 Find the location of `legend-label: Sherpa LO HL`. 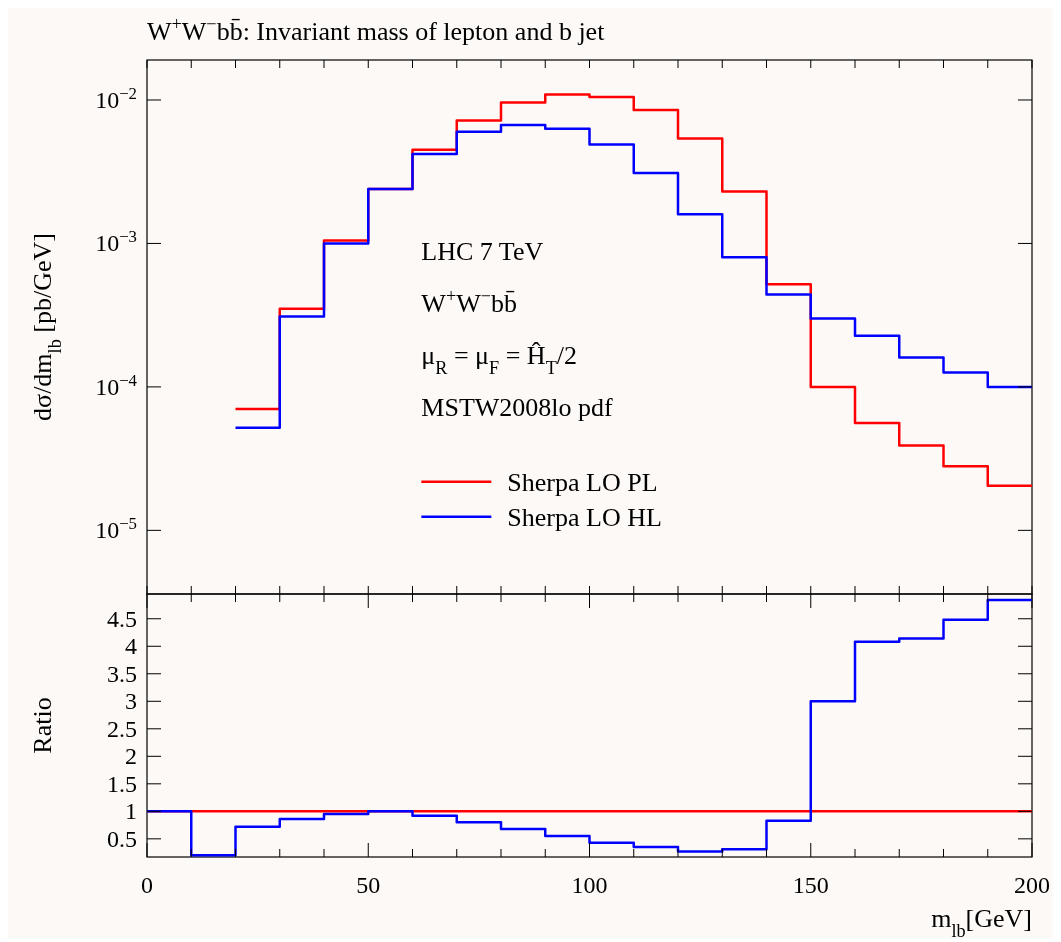

legend-label: Sherpa LO HL is located at coordinates (584, 517).